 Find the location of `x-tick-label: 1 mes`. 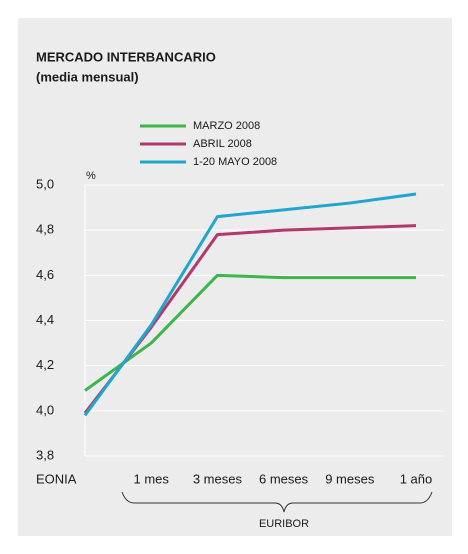

x-tick-label: 1 mes is located at coordinates (151, 478).